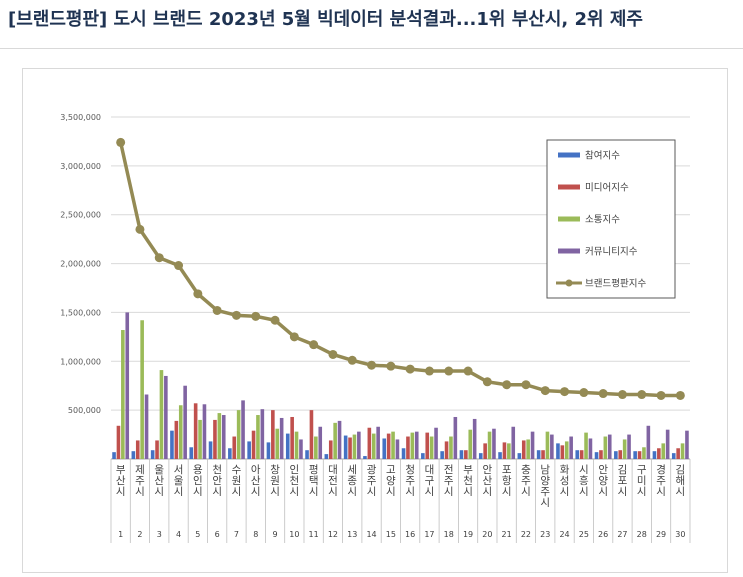 The width and height of the screenshot is (743, 577). I want to click on legend-label: 미디어지수, so click(607, 188).